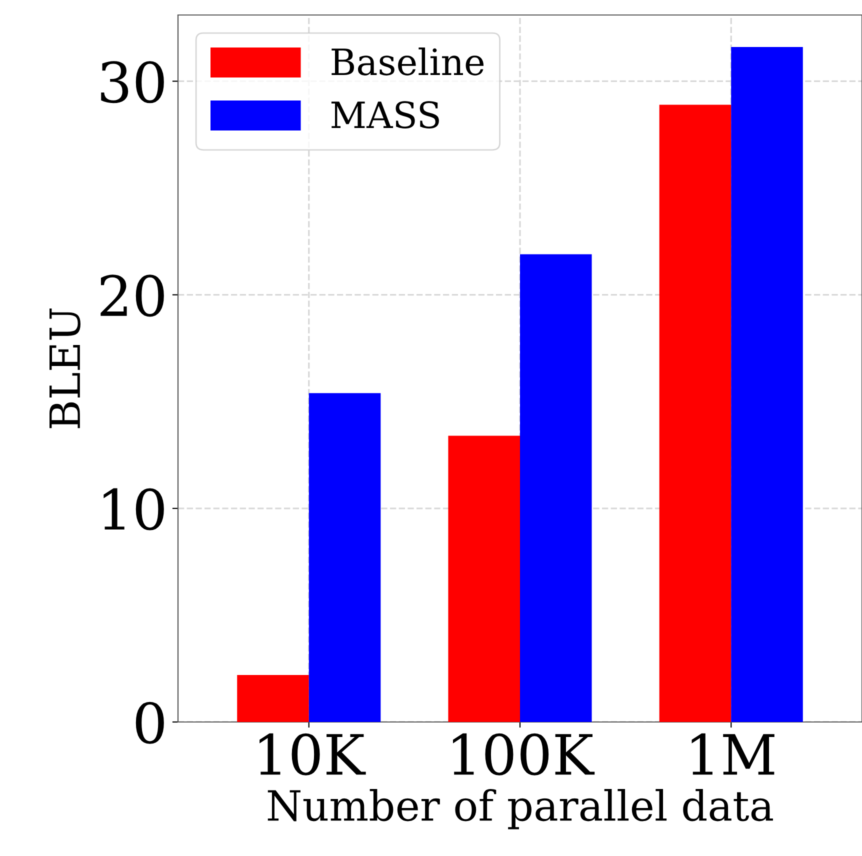 The height and width of the screenshot is (856, 862). What do you see at coordinates (134, 509) in the screenshot?
I see `y-tick-label: 10` at bounding box center [134, 509].